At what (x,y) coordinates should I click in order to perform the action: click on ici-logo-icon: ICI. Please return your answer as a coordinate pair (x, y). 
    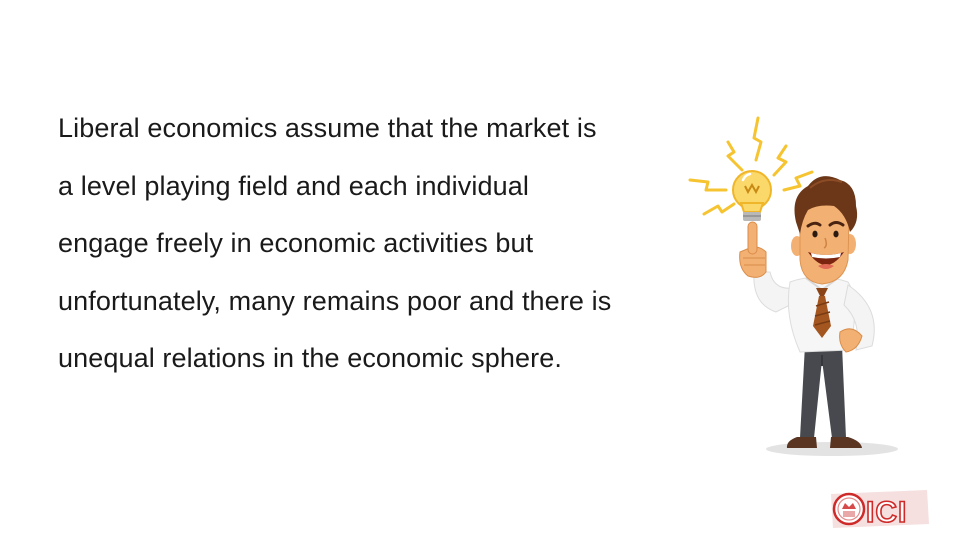
    Looking at the image, I should click on (880, 510).